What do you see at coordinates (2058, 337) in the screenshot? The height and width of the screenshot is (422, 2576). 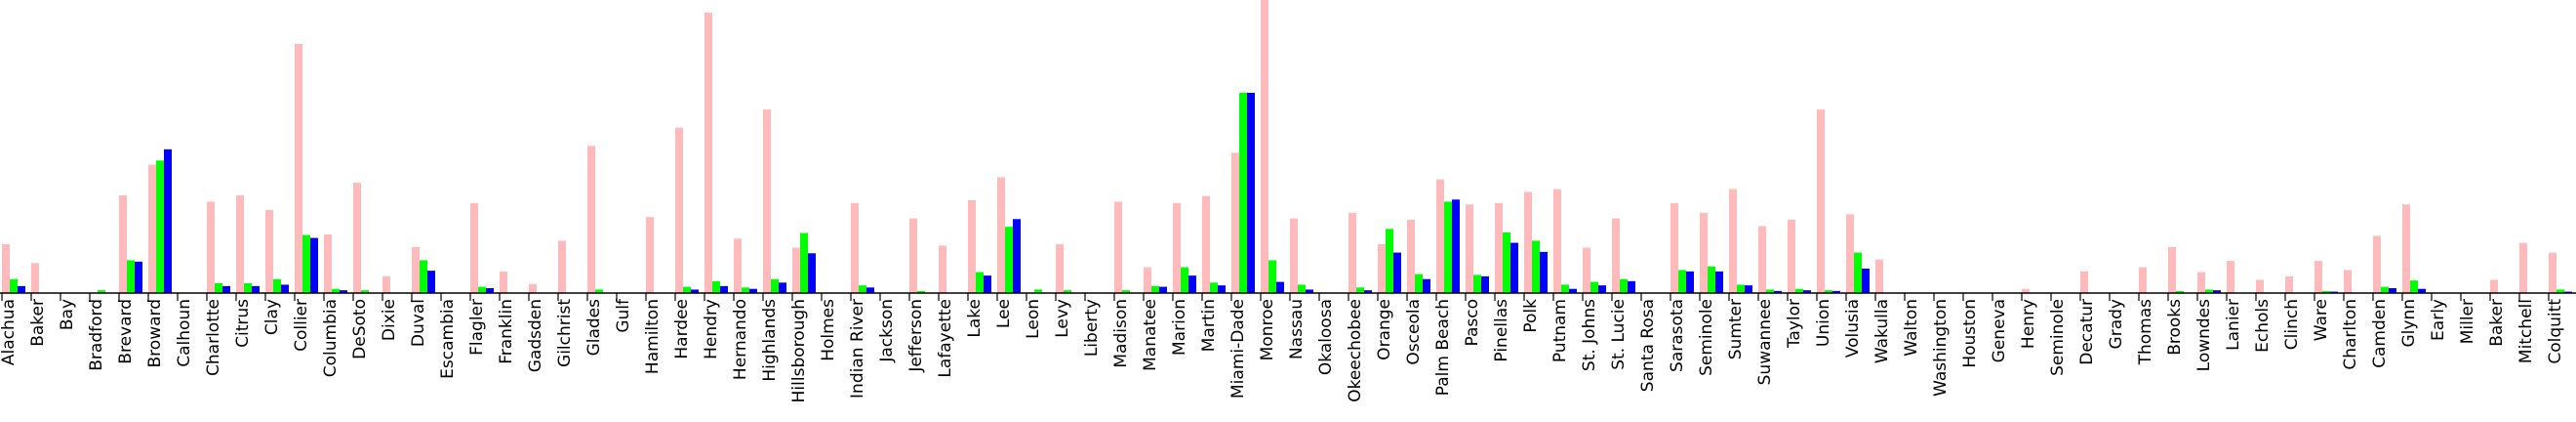 I see `x-tick-label: Seminole` at bounding box center [2058, 337].